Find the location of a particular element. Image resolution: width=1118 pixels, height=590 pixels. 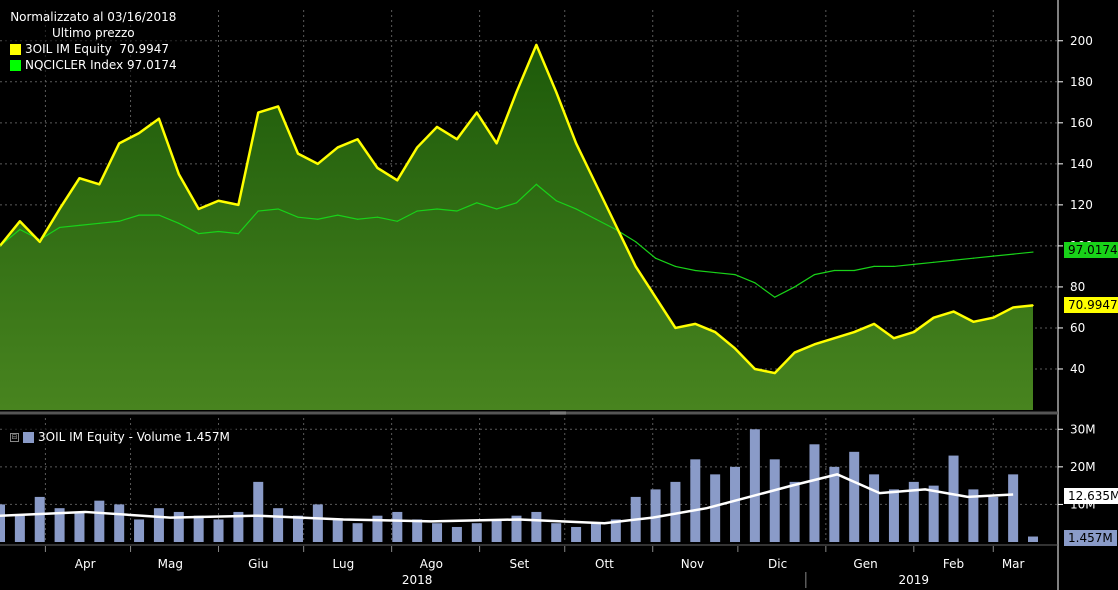

month-label: Feb is located at coordinates (953, 564).